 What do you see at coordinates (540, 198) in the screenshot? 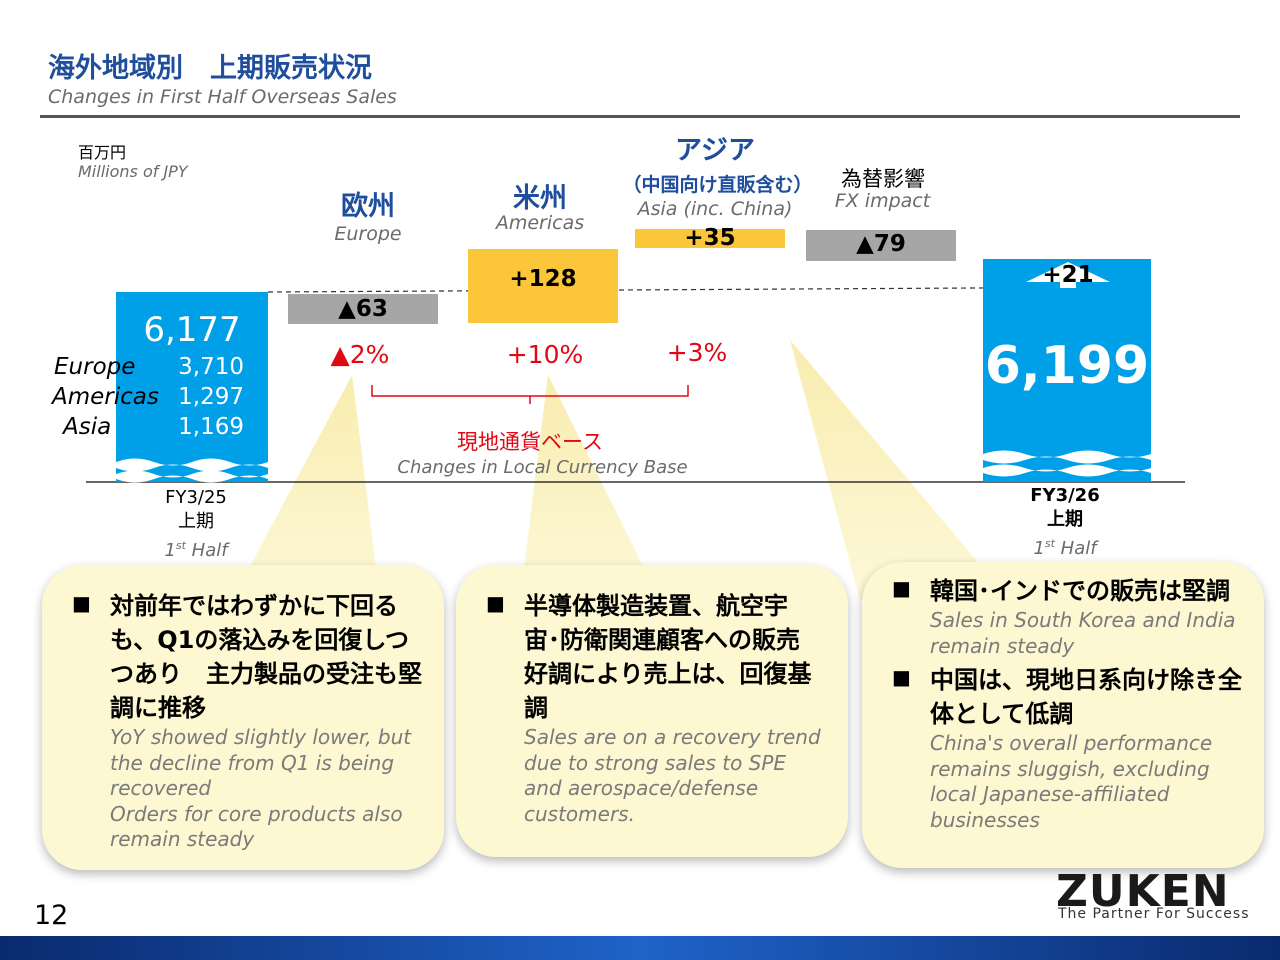
I see `category-americas-jp: 米州` at bounding box center [540, 198].